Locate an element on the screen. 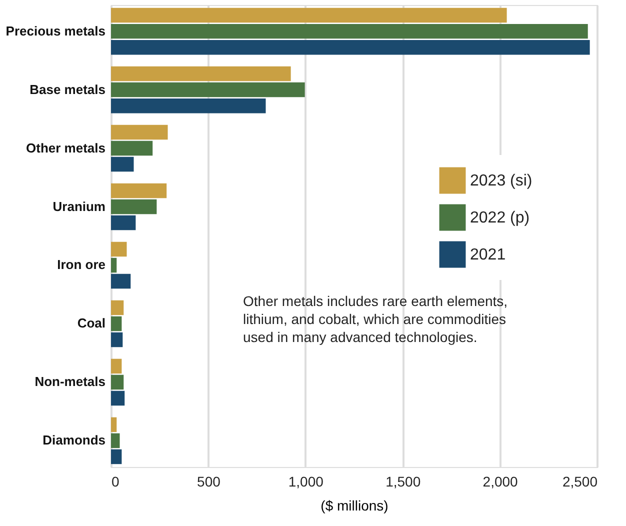  x-tick-label: 500 is located at coordinates (209, 482).